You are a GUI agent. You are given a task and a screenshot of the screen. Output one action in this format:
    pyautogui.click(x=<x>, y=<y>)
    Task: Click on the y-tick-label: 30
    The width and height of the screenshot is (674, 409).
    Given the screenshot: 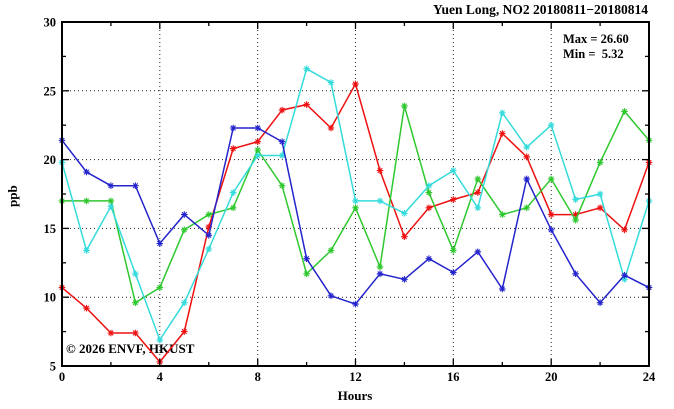 What is the action you would take?
    pyautogui.click(x=50, y=23)
    